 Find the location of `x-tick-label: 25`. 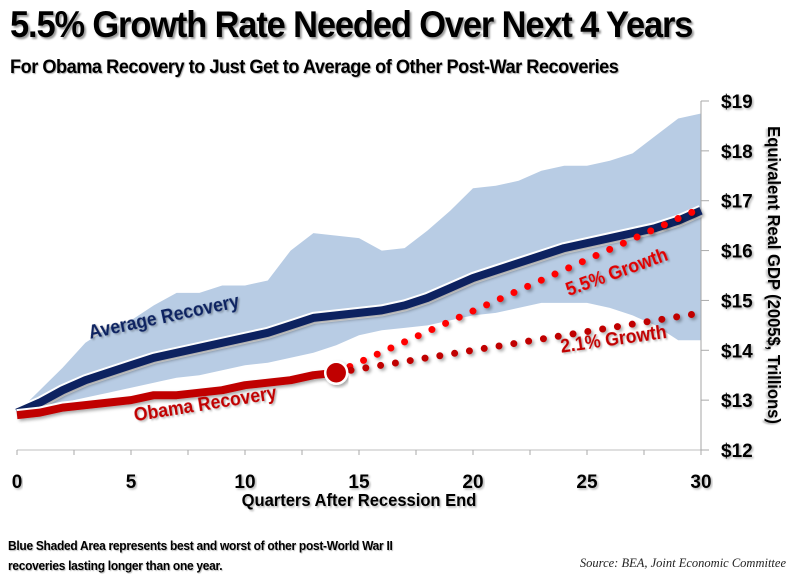

x-tick-label: 25 is located at coordinates (587, 482).